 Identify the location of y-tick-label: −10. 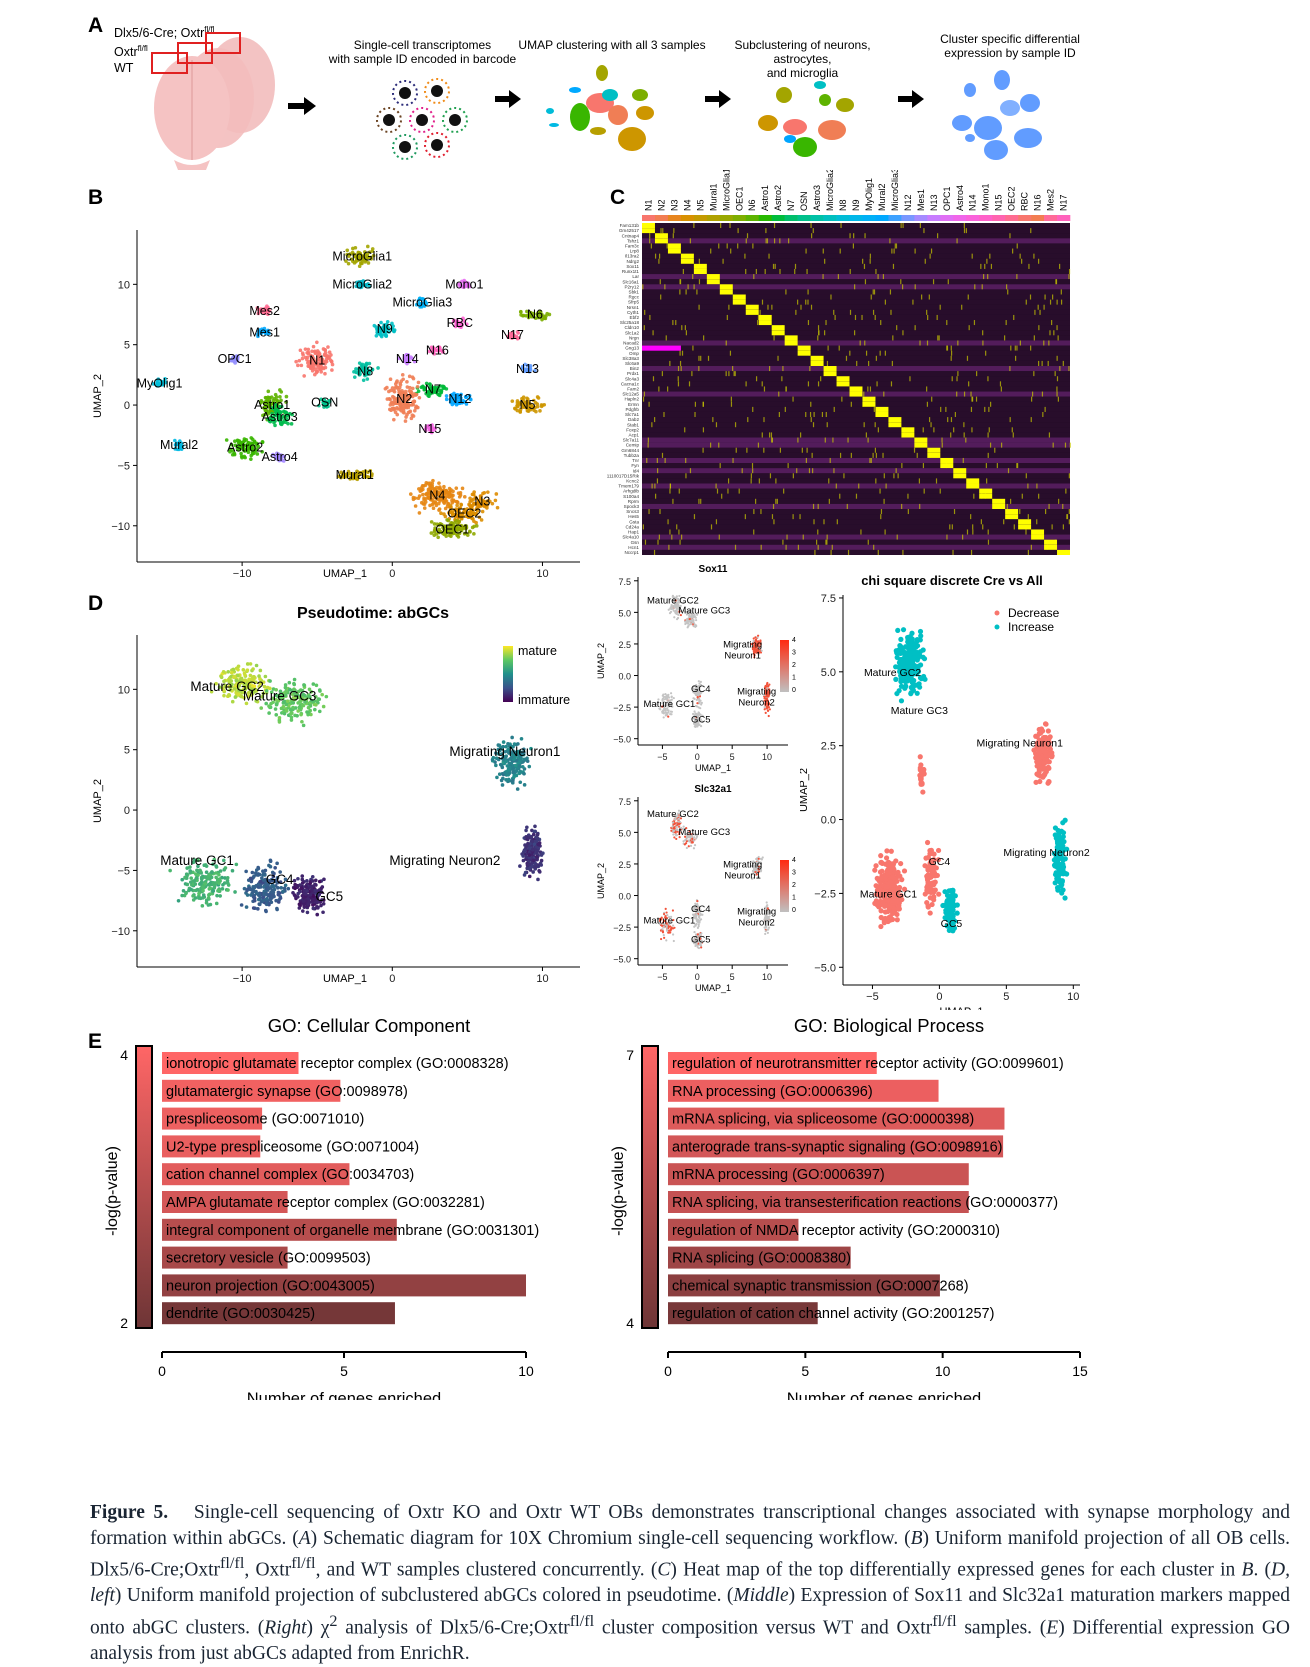
(120, 527).